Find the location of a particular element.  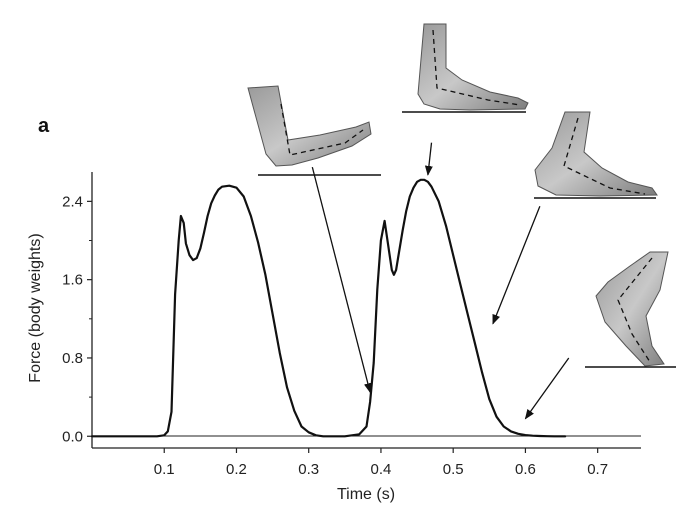

y-tick-label: 0.8 is located at coordinates (72, 358).